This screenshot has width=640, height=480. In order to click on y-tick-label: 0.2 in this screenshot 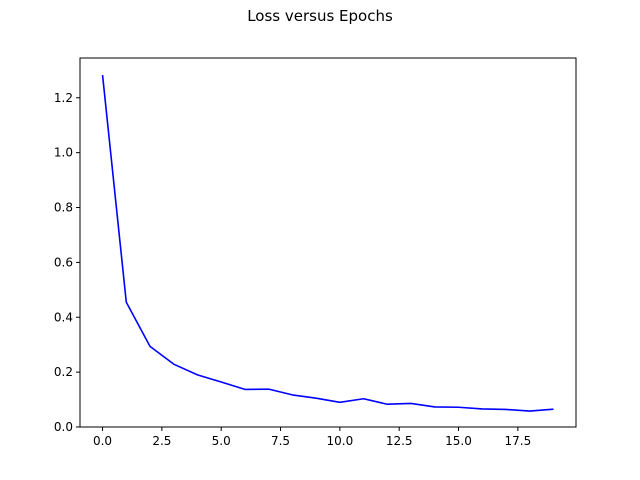, I will do `click(63, 372)`.